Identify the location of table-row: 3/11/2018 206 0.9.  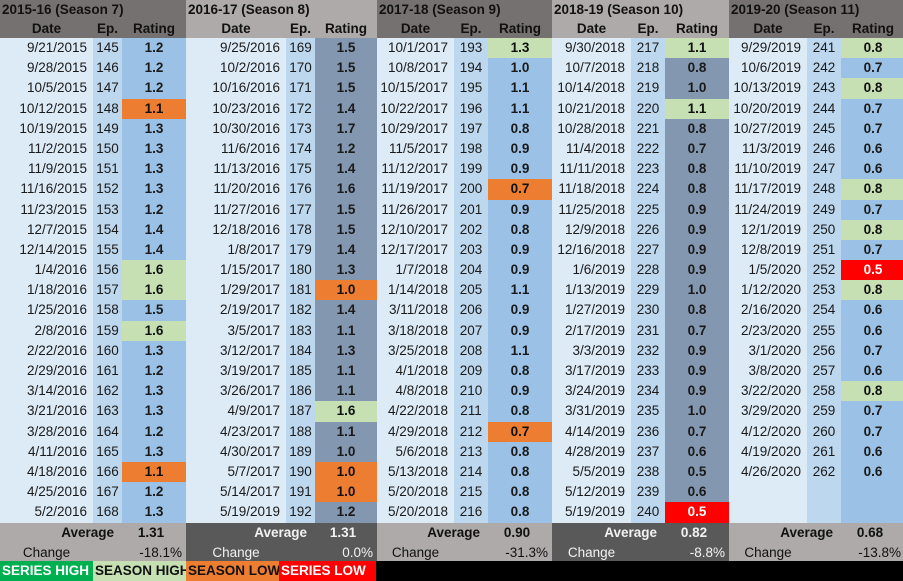
(464, 310).